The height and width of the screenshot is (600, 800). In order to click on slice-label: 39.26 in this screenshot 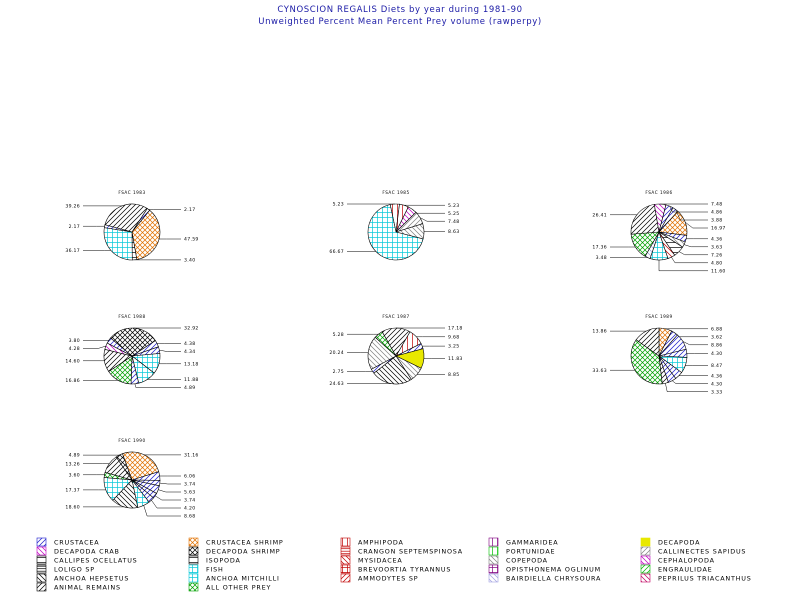, I will do `click(72, 206)`.